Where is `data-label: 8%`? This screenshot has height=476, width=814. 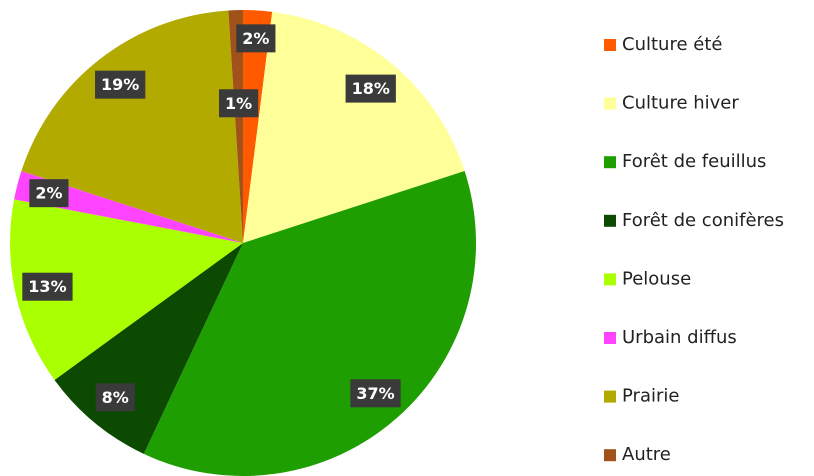
data-label: 8% is located at coordinates (115, 397).